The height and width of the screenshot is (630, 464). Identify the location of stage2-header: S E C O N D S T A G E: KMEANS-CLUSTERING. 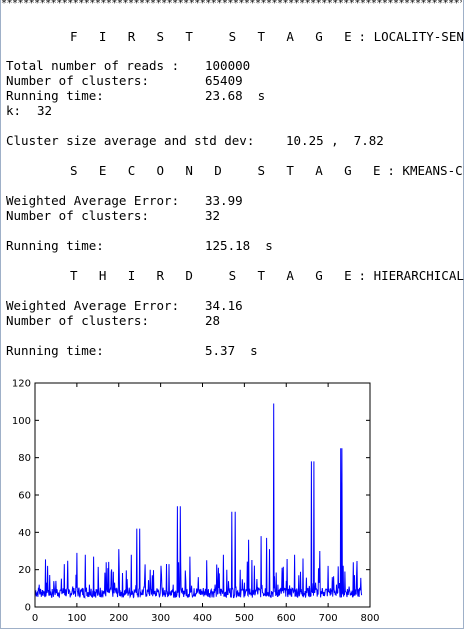
(267, 170).